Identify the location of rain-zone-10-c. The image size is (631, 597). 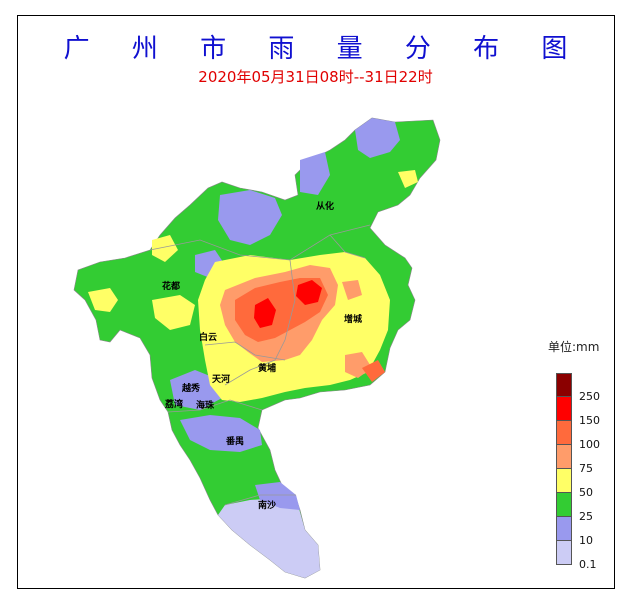
(250, 217).